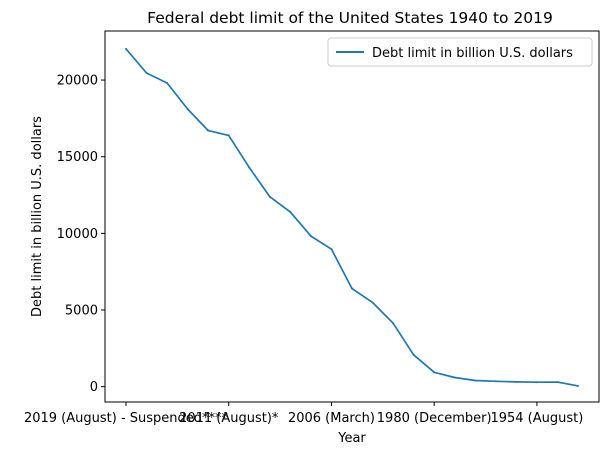 The image size is (609, 455). What do you see at coordinates (331, 418) in the screenshot?
I see `x-tick-label: 2006 (March)` at bounding box center [331, 418].